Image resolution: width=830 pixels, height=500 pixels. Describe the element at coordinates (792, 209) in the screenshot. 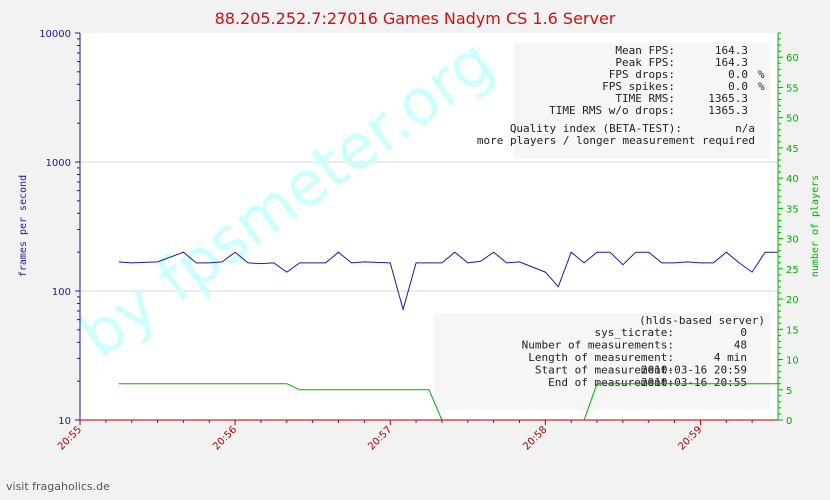

I see `y2-tick-label: 35` at that location.